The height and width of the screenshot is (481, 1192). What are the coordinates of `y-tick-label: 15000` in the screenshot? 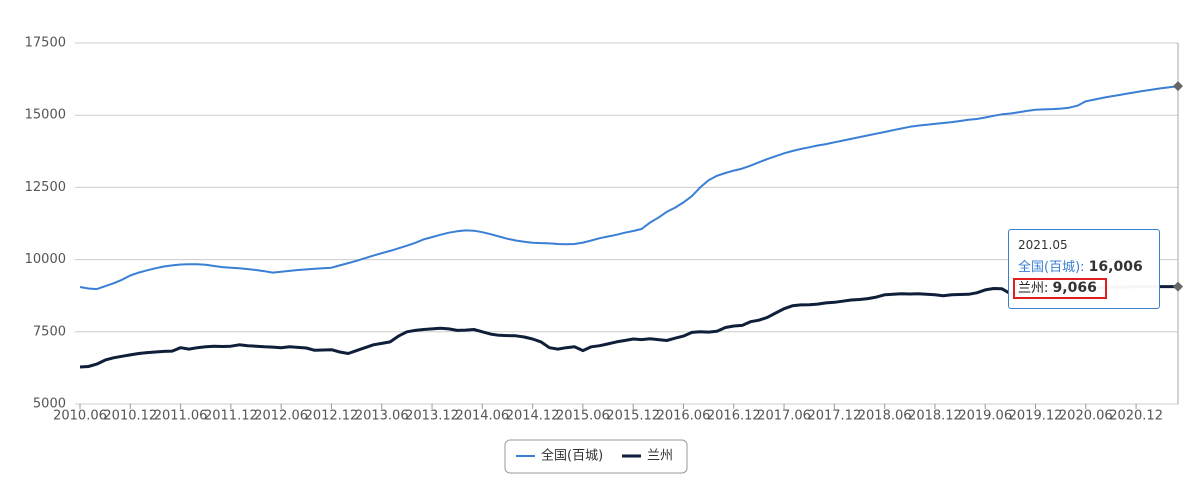 It's located at (45, 115).